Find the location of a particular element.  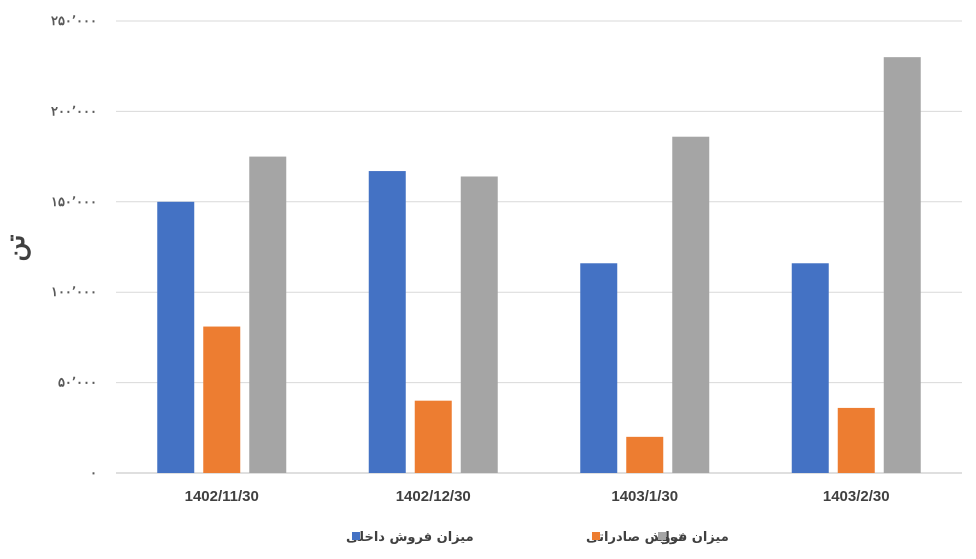

x-category-label: 1402/12/30 is located at coordinates (433, 496).